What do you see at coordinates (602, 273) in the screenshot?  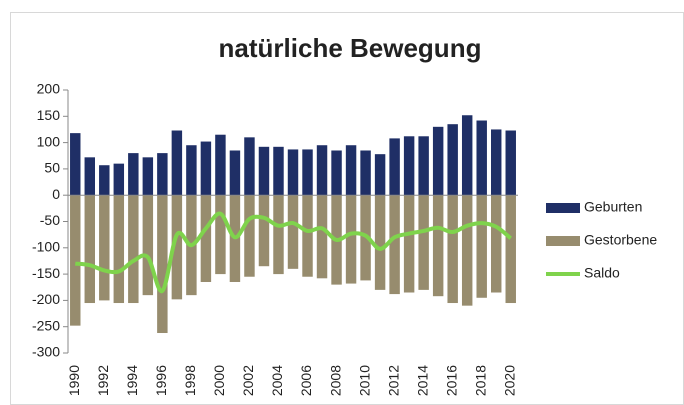 I see `legend-text: Saldo` at bounding box center [602, 273].